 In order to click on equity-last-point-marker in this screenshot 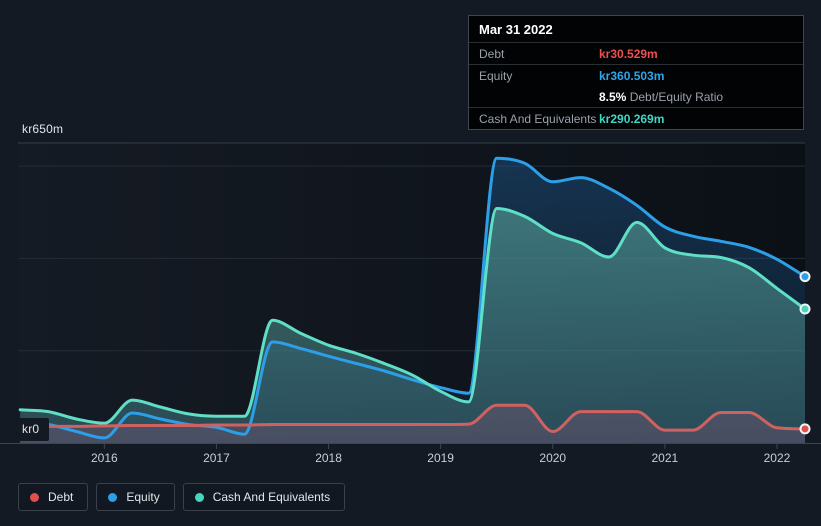, I will do `click(805, 277)`.